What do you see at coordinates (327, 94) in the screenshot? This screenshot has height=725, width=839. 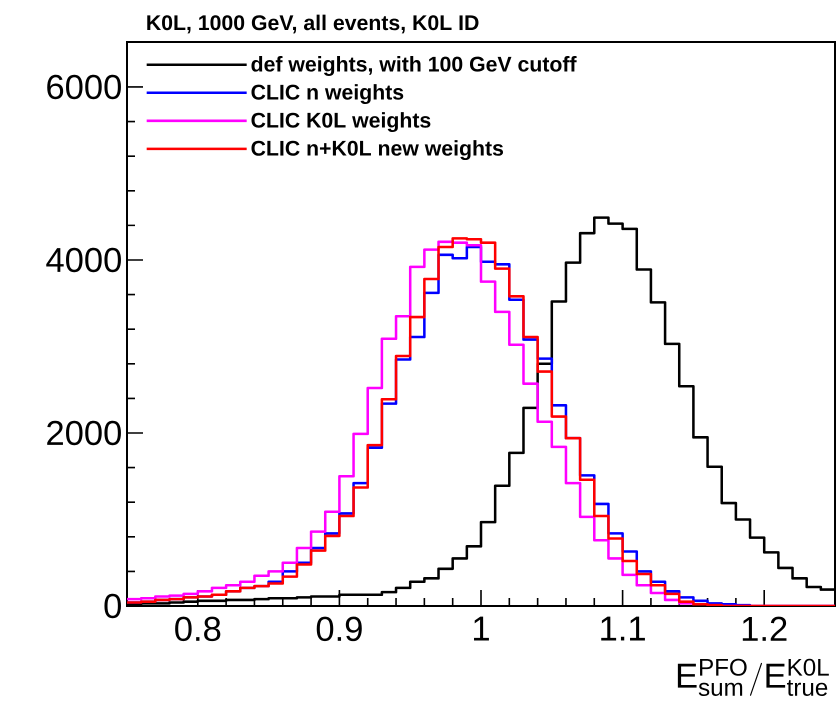 I see `legend-label: CLIC n weights` at bounding box center [327, 94].